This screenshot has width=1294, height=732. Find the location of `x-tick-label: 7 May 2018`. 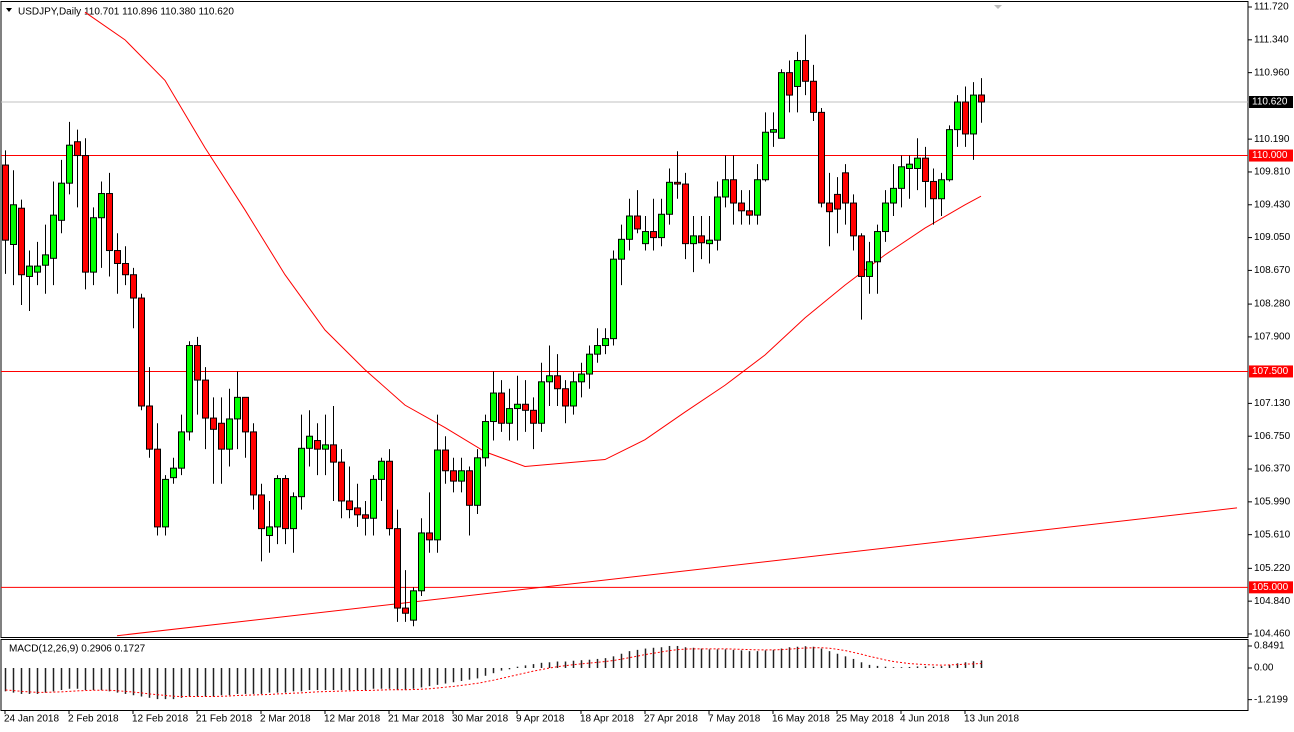

x-tick-label: 7 May 2018 is located at coordinates (734, 719).